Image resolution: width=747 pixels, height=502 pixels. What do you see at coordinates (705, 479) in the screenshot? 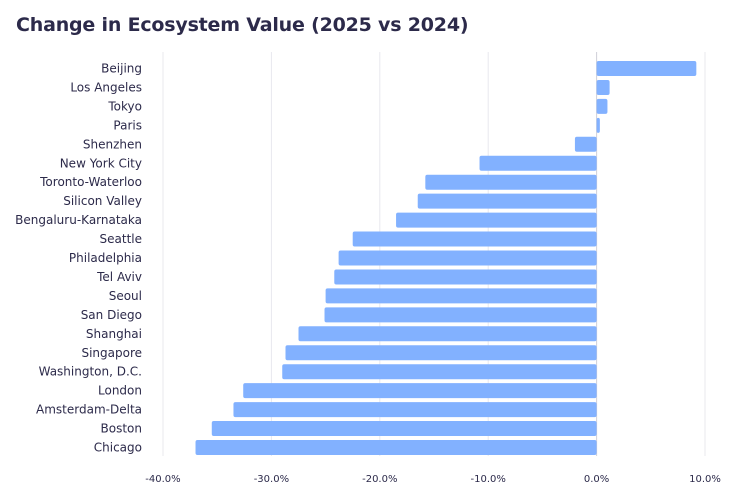
I see `x-tick-label: 10.0%` at bounding box center [705, 479].